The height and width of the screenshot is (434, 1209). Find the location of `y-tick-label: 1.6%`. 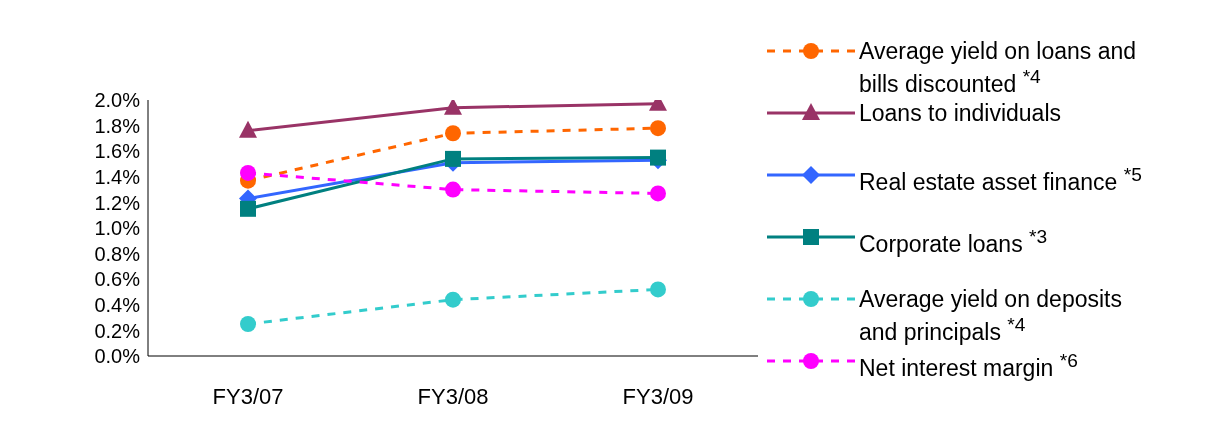

y-tick-label: 1.6% is located at coordinates (117, 151).